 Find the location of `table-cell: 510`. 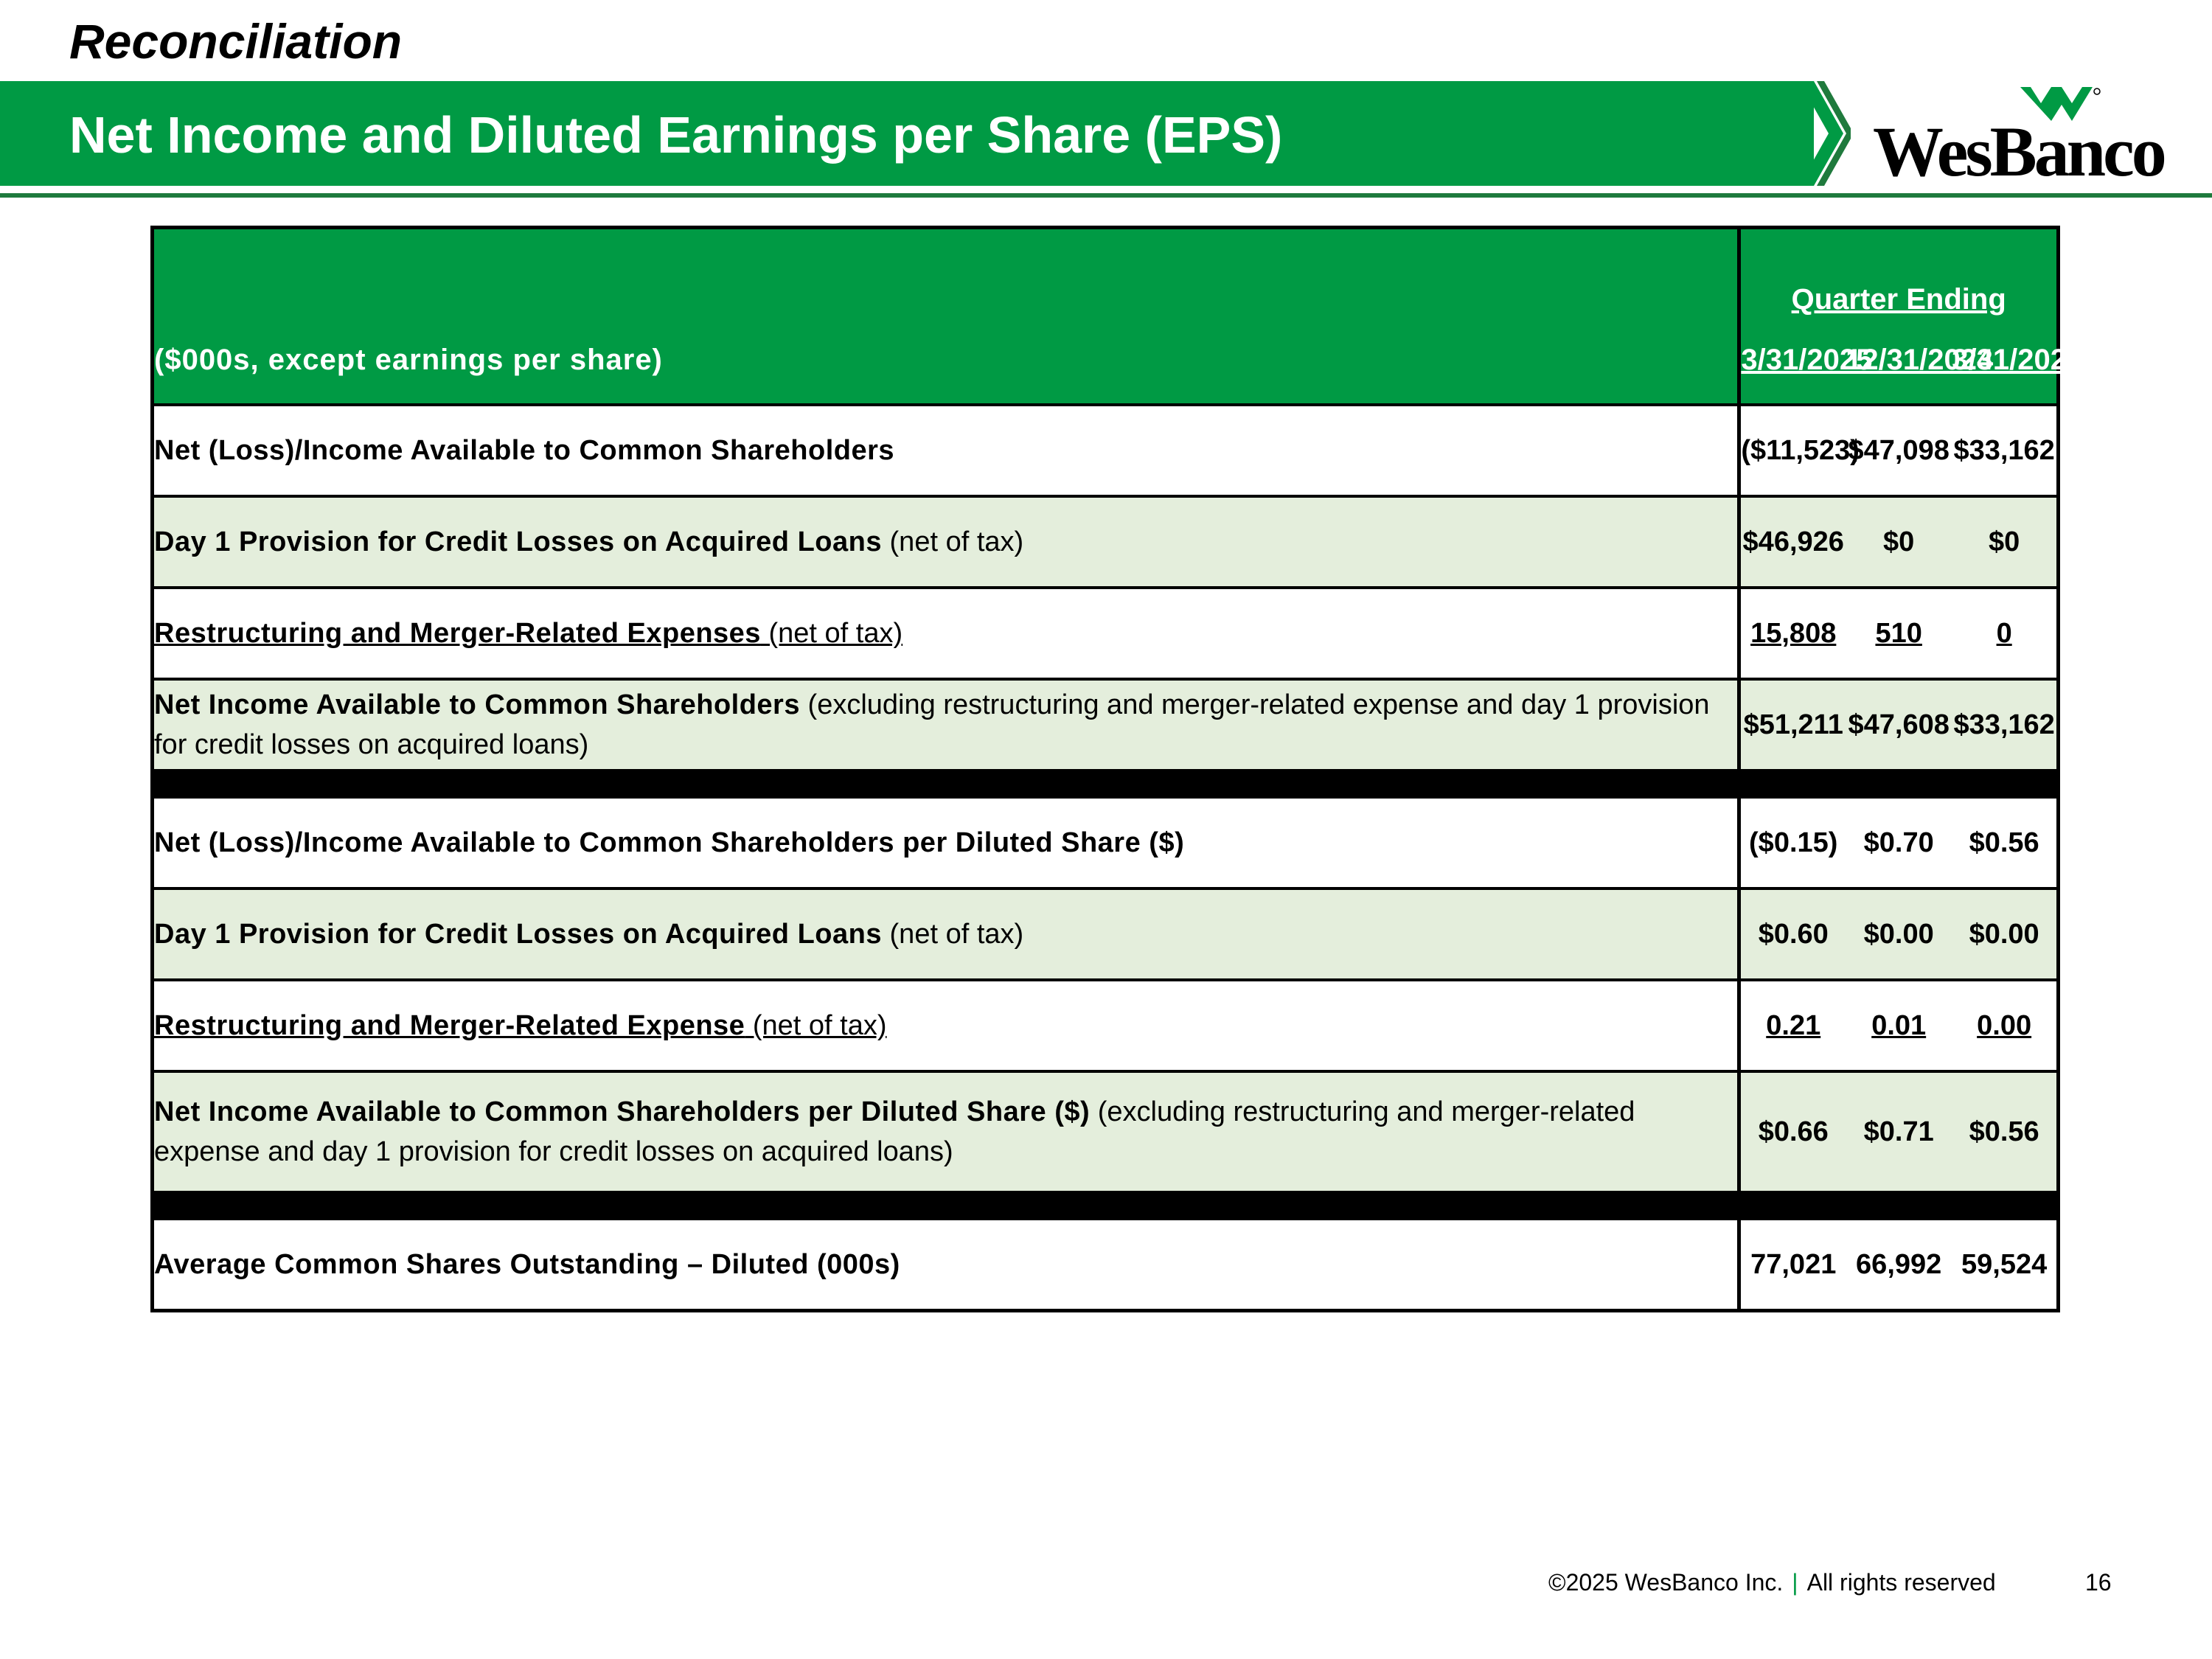

table-cell: 510 is located at coordinates (1899, 632).